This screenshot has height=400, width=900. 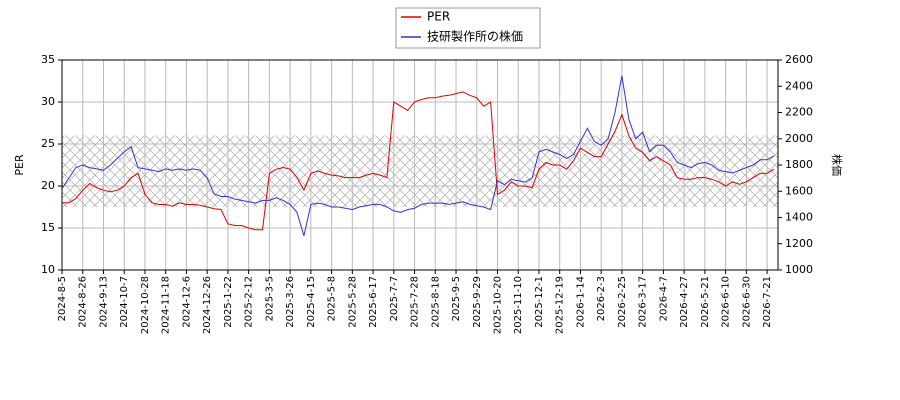 What do you see at coordinates (48, 269) in the screenshot?
I see `y-tick-label: 10` at bounding box center [48, 269].